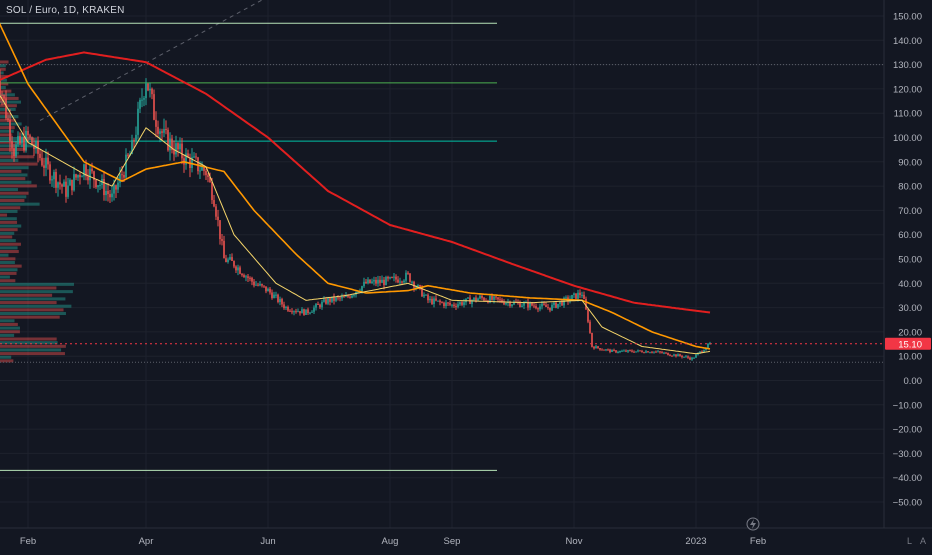 Image resolution: width=932 pixels, height=555 pixels. Describe the element at coordinates (151, 60) in the screenshot. I see `trend-line-dashed` at that location.